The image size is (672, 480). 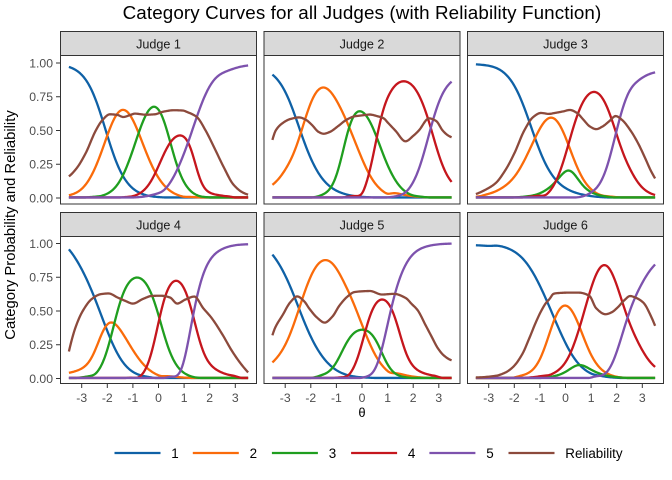 What do you see at coordinates (158, 225) in the screenshot?
I see `svg-text: Judge 4` at bounding box center [158, 225].